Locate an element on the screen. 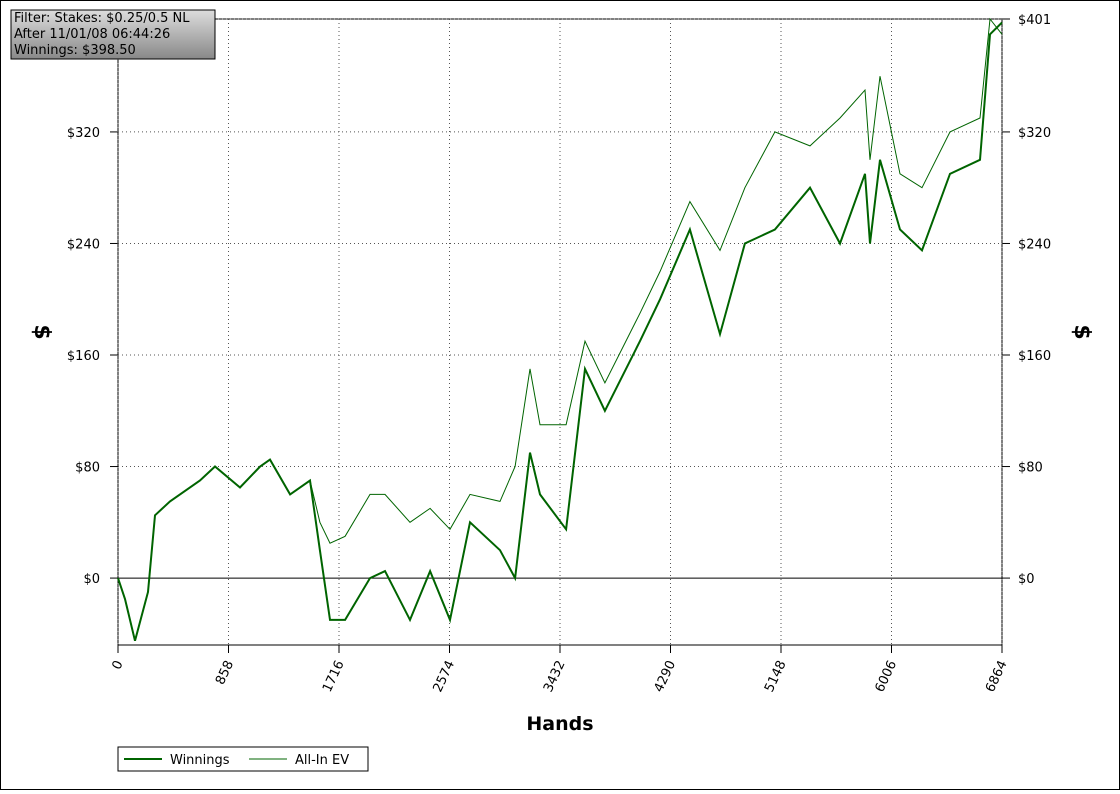 The width and height of the screenshot is (1120, 794). y-tick-label: $0 is located at coordinates (91, 579).